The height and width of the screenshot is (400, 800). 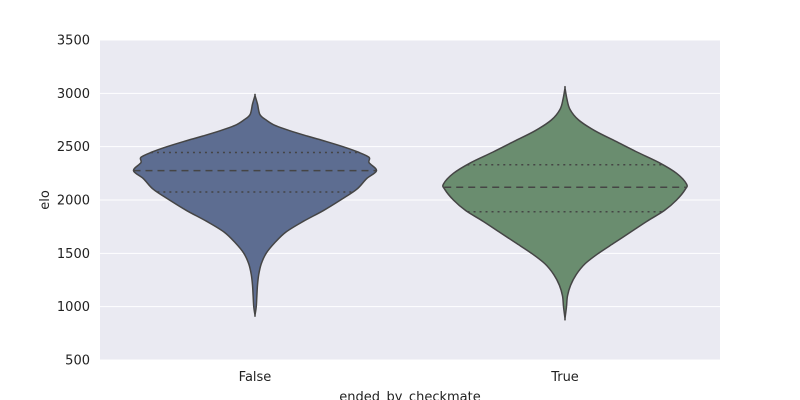 I want to click on y-tick-label: 1000, so click(x=73, y=307).